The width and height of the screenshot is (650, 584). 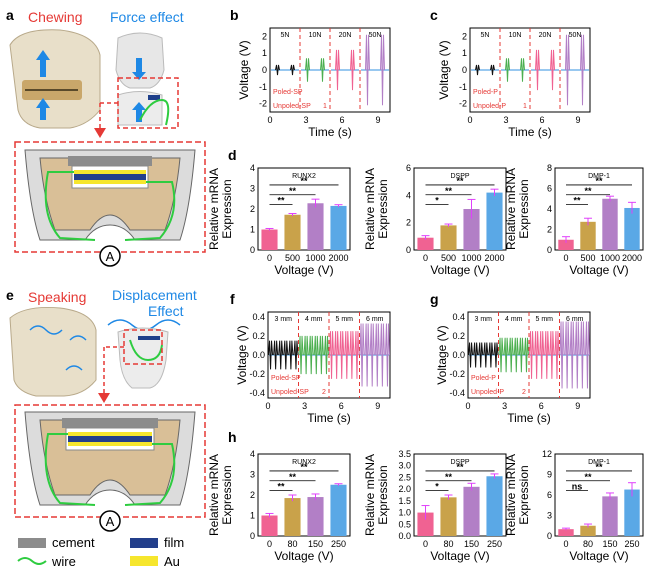 I want to click on y-tick-label: -2, so click(x=263, y=104).